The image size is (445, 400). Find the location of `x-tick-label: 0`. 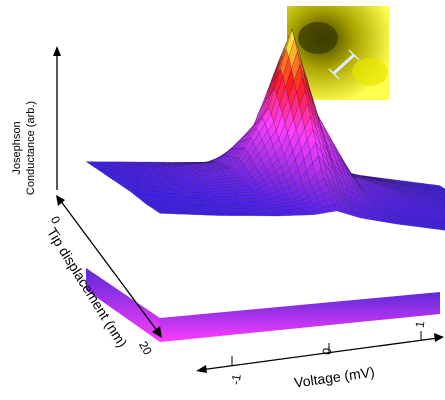

x-tick-label: 0 is located at coordinates (327, 351).